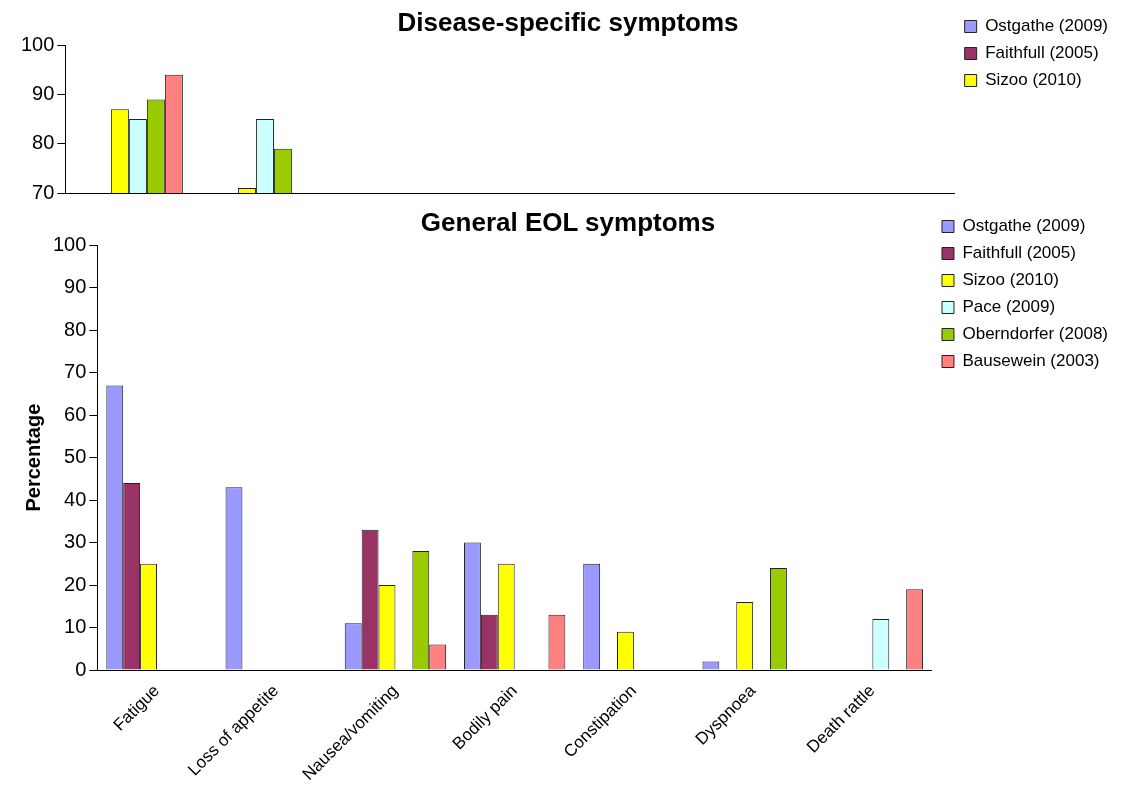  What do you see at coordinates (75, 626) in the screenshot?
I see `y-tick-label: 10` at bounding box center [75, 626].